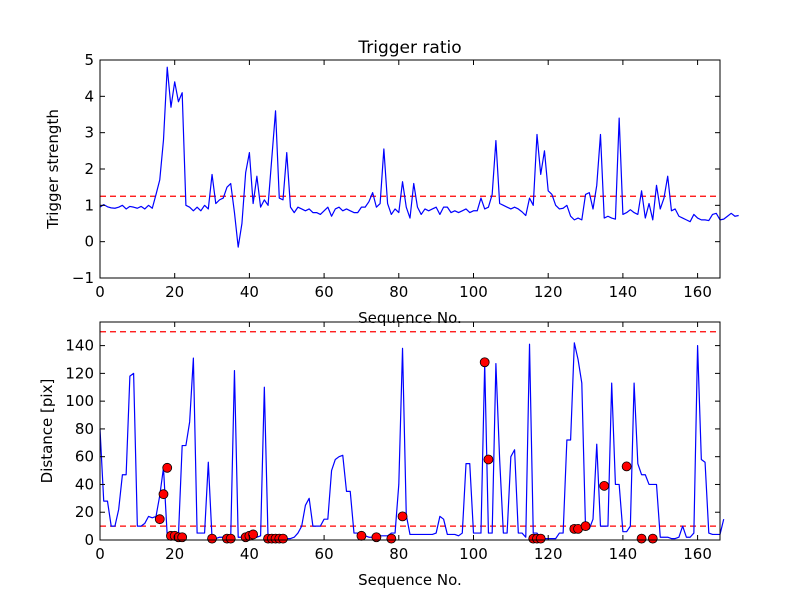 The width and height of the screenshot is (800, 600). I want to click on y-tick-label: 1, so click(89, 205).